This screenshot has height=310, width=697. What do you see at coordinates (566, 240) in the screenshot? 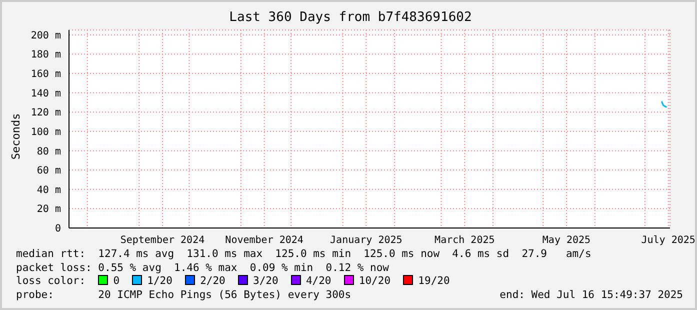
I see `x-tick-label: May 2025` at bounding box center [566, 240].